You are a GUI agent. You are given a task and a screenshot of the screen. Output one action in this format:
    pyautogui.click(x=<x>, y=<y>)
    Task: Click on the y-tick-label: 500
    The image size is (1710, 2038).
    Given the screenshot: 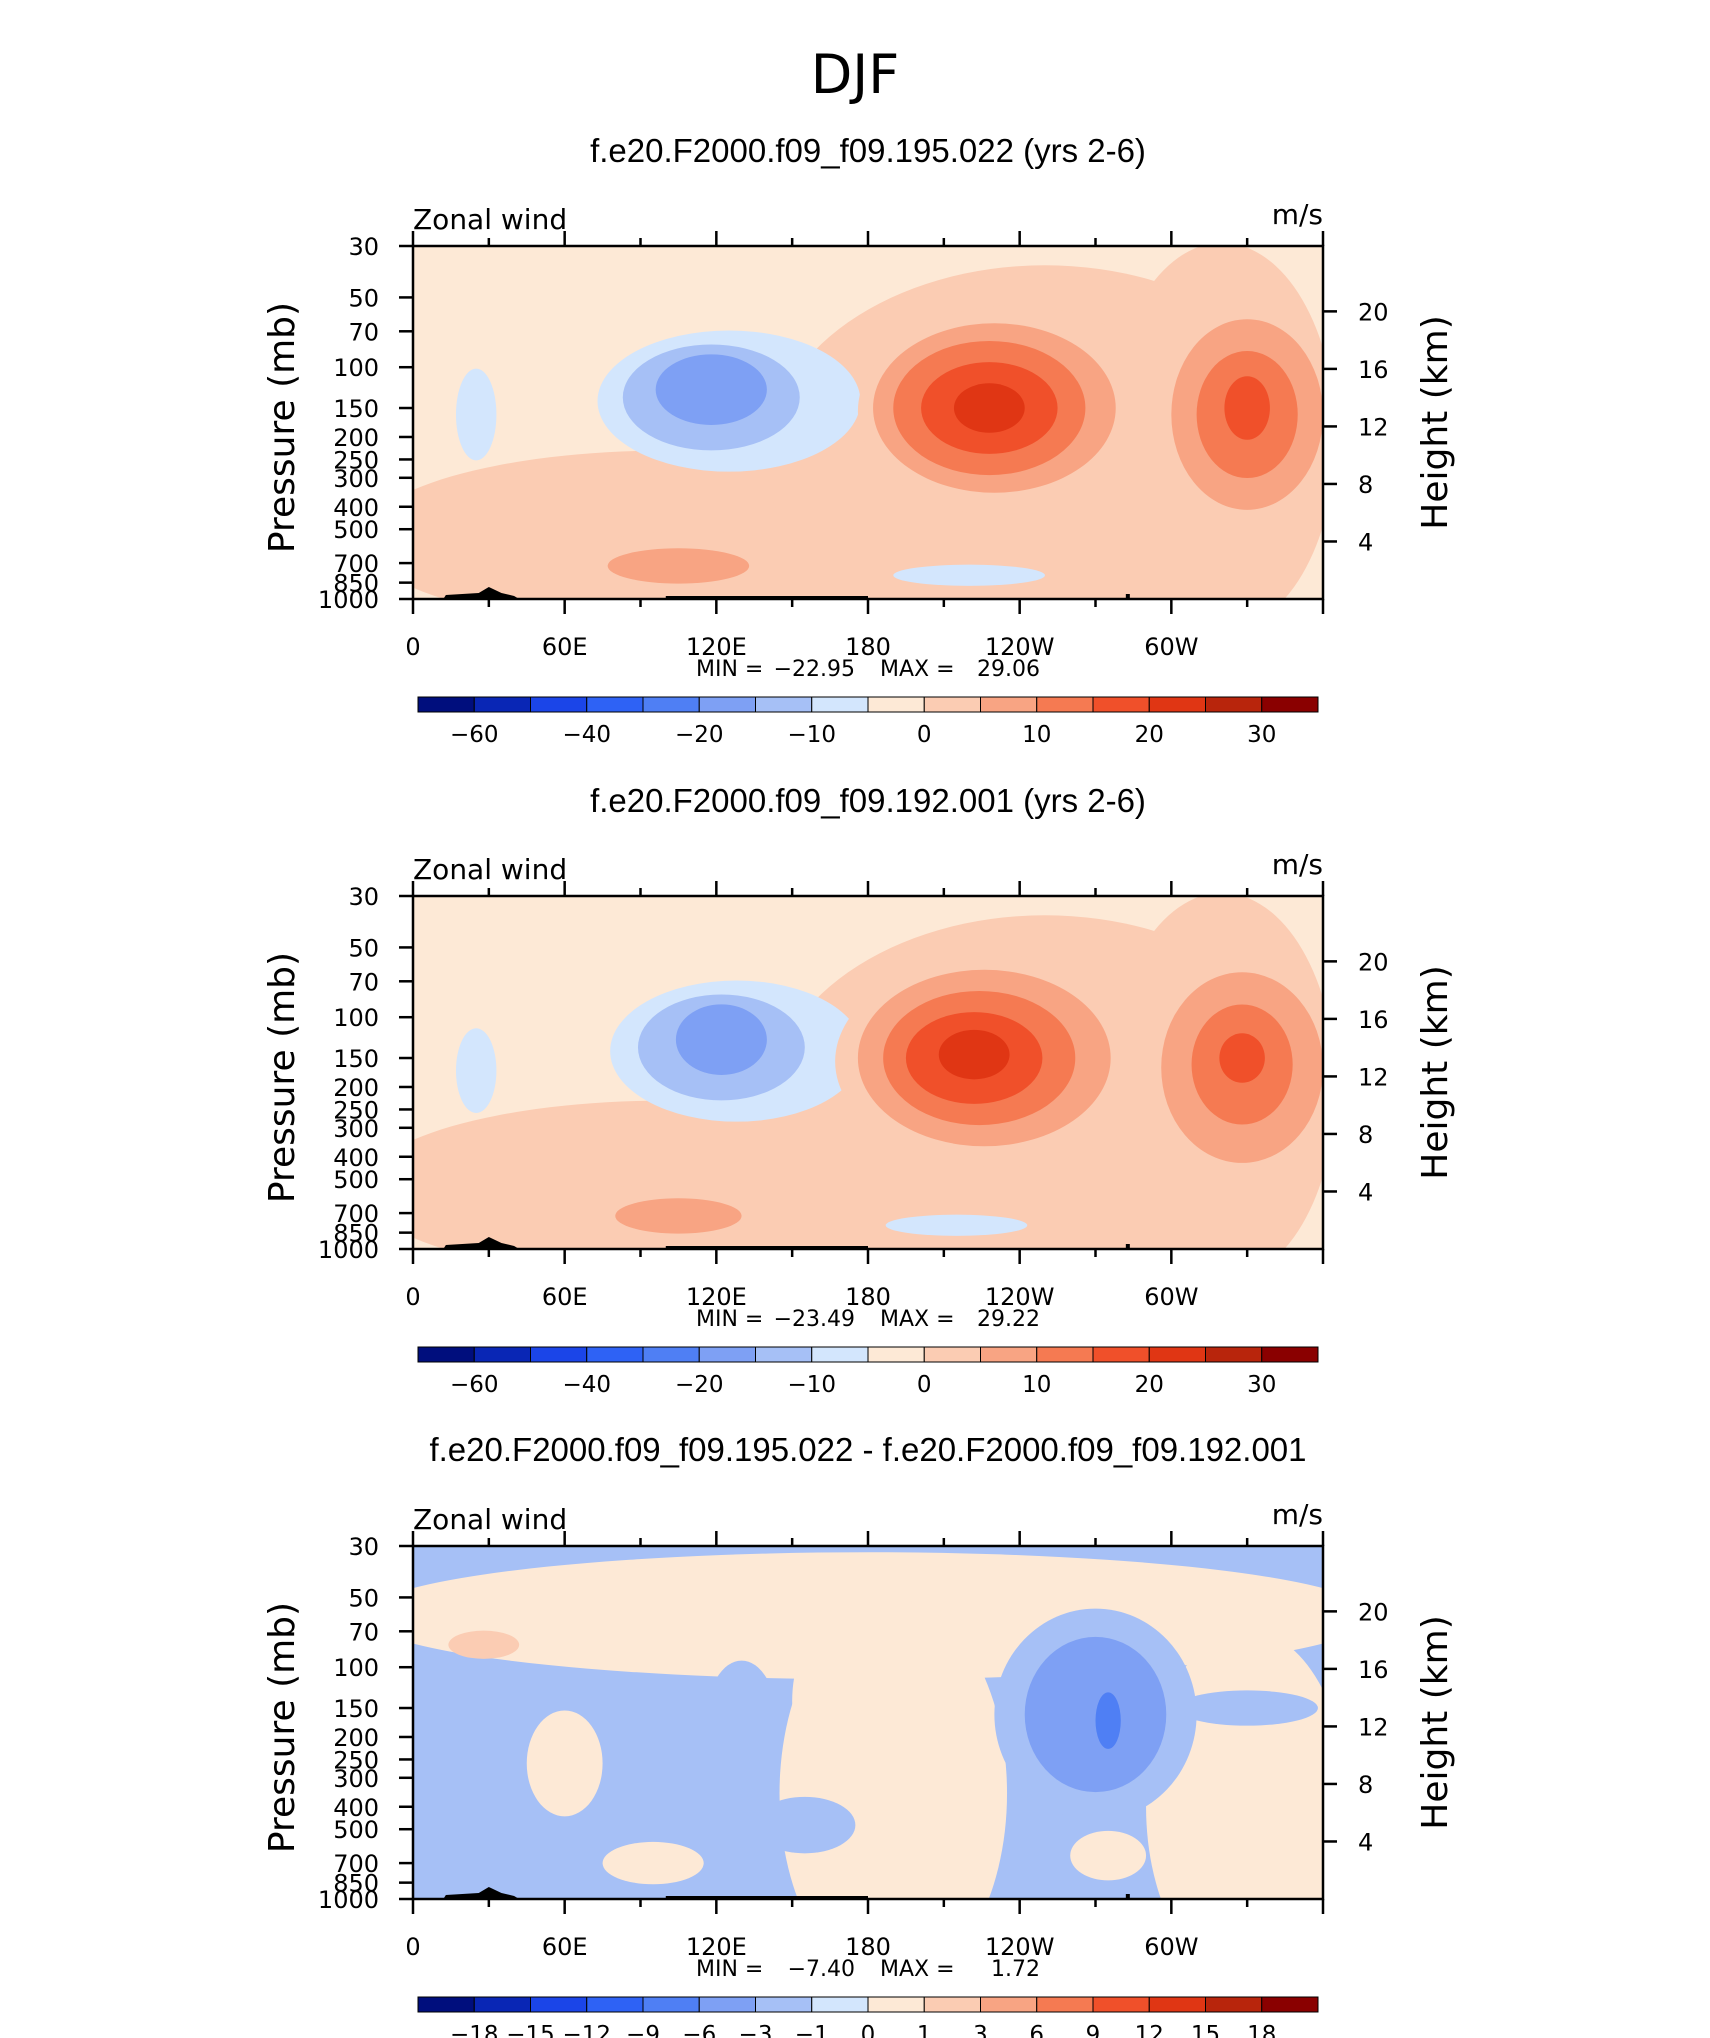 What is the action you would take?
    pyautogui.click(x=356, y=1830)
    